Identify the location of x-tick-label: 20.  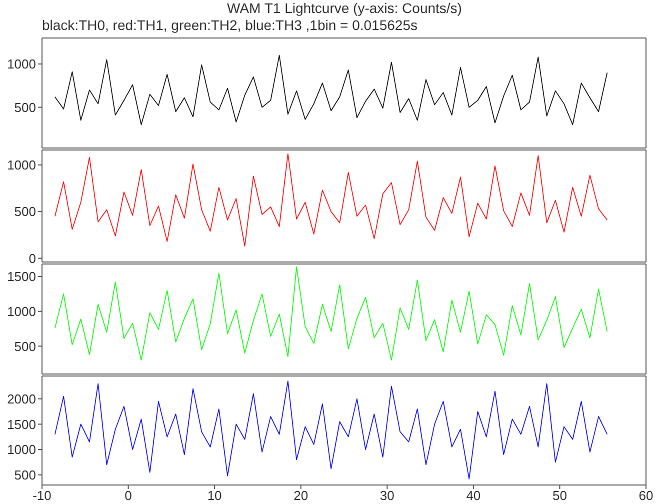
(301, 496).